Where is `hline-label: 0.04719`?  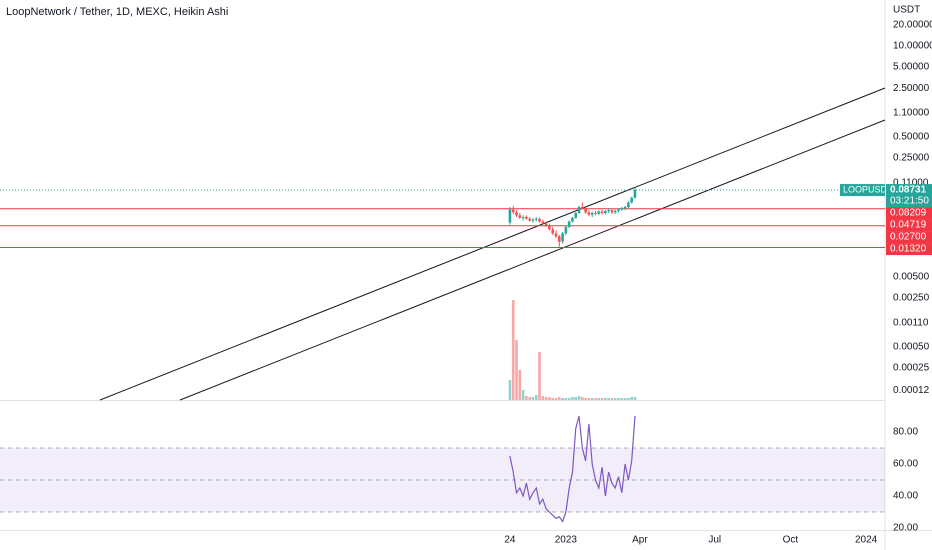 hline-label: 0.04719 is located at coordinates (908, 225).